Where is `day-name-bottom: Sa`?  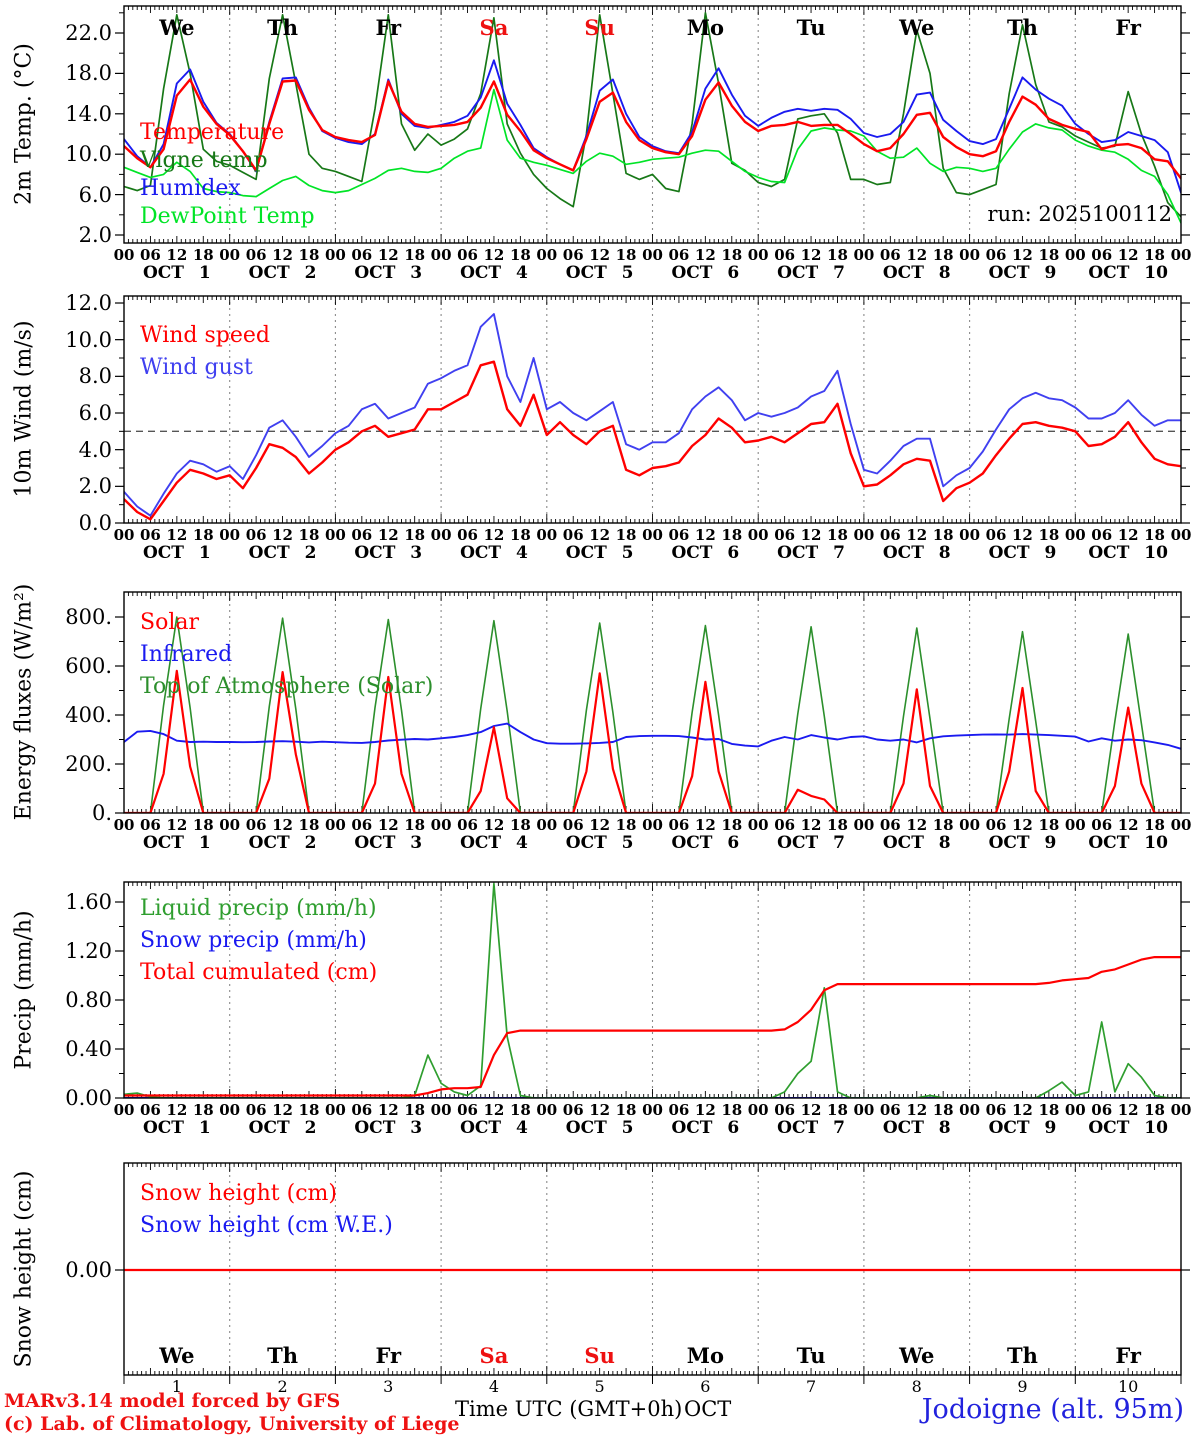
day-name-bottom: Sa is located at coordinates (494, 1355).